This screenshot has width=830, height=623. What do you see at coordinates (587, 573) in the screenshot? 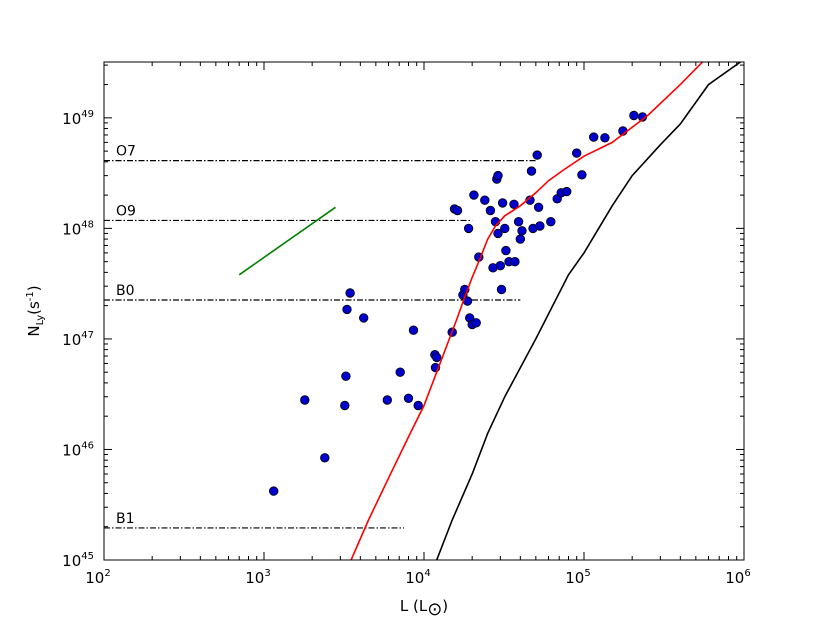
I see `x-tick-exponent: 5` at bounding box center [587, 573].